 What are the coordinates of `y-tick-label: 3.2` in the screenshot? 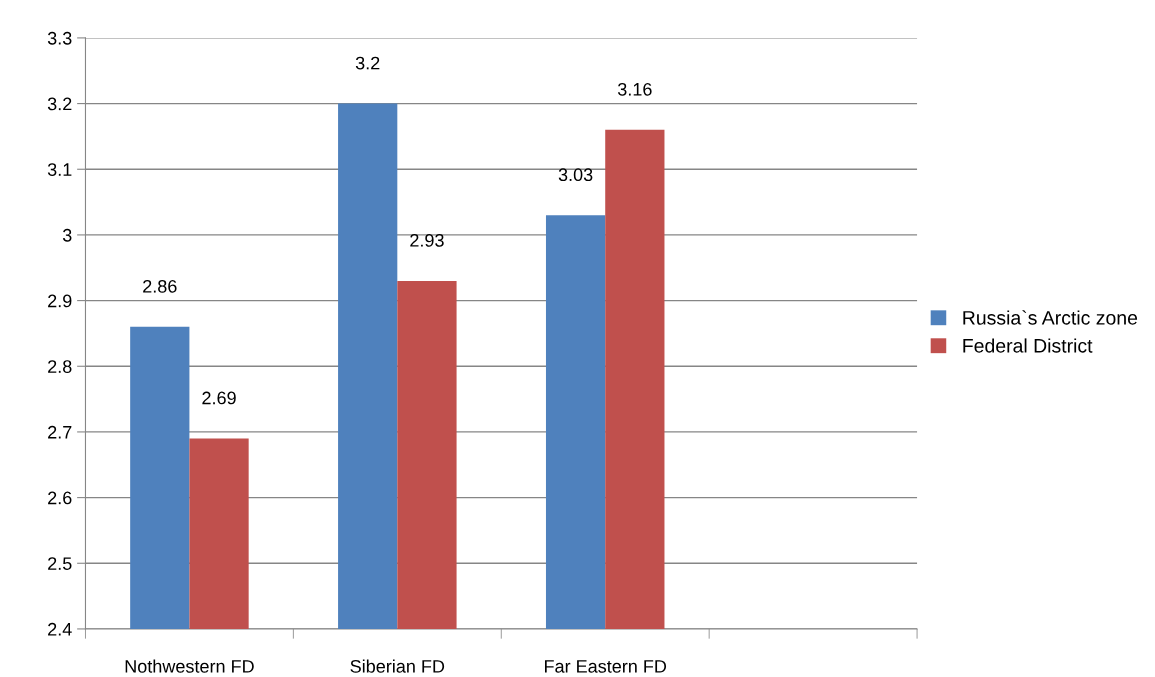 It's located at (59, 104).